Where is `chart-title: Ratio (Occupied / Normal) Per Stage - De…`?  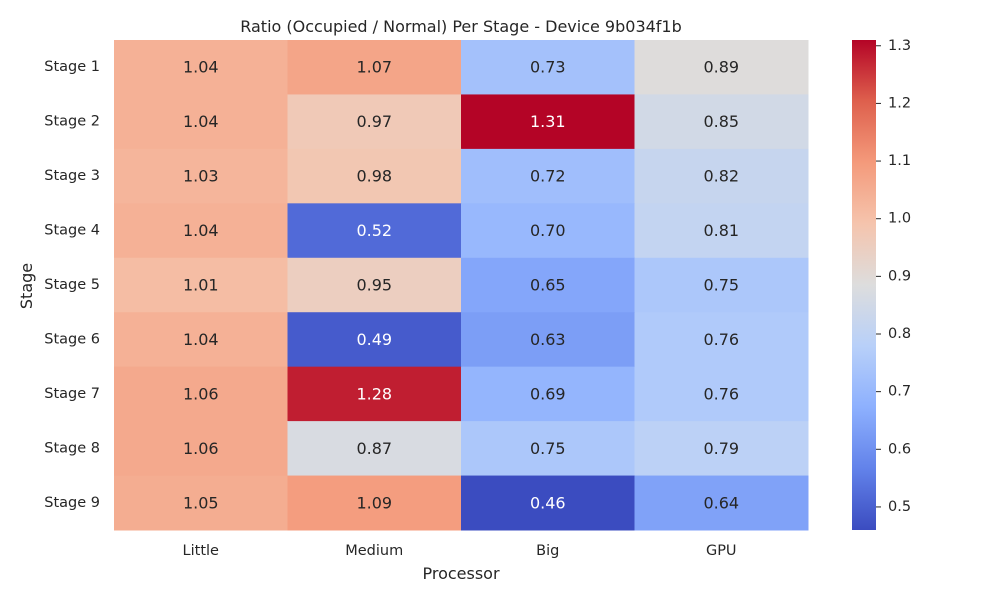 chart-title: Ratio (Occupied / Normal) Per Stage - De… is located at coordinates (461, 26).